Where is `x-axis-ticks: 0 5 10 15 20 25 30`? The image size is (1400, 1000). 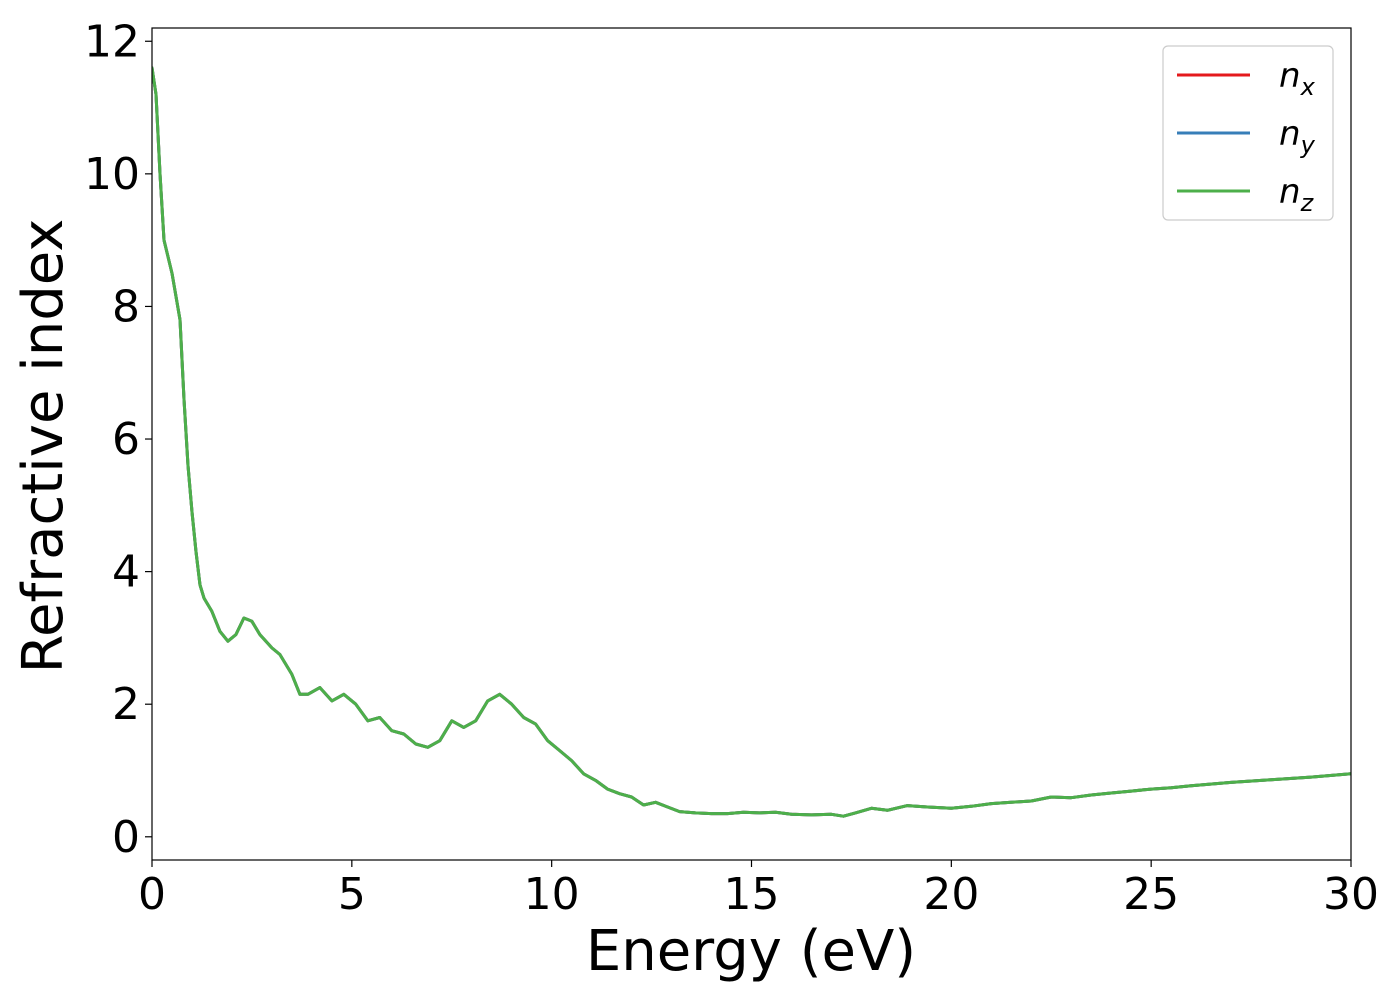
x-axis-ticks: 0 5 10 15 20 25 30 is located at coordinates (758, 890).